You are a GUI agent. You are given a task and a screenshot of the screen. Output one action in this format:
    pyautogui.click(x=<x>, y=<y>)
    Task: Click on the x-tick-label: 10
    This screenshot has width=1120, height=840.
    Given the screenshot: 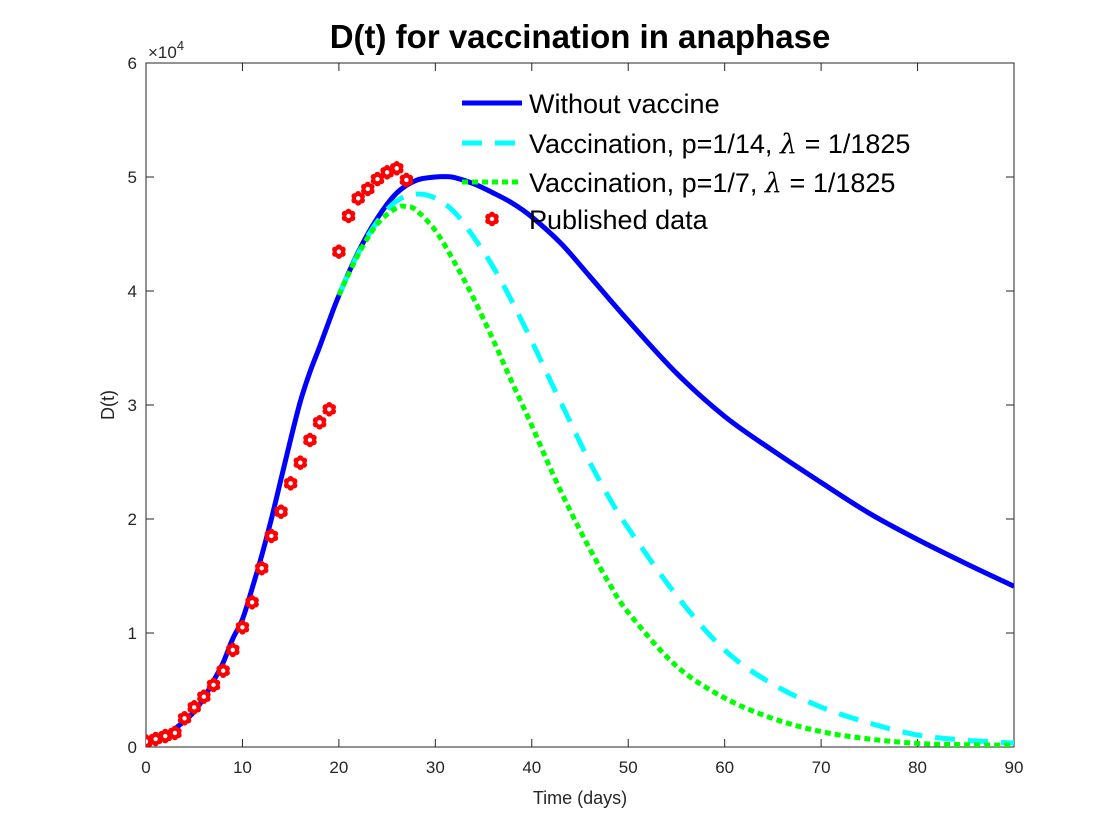 What is the action you would take?
    pyautogui.click(x=242, y=767)
    